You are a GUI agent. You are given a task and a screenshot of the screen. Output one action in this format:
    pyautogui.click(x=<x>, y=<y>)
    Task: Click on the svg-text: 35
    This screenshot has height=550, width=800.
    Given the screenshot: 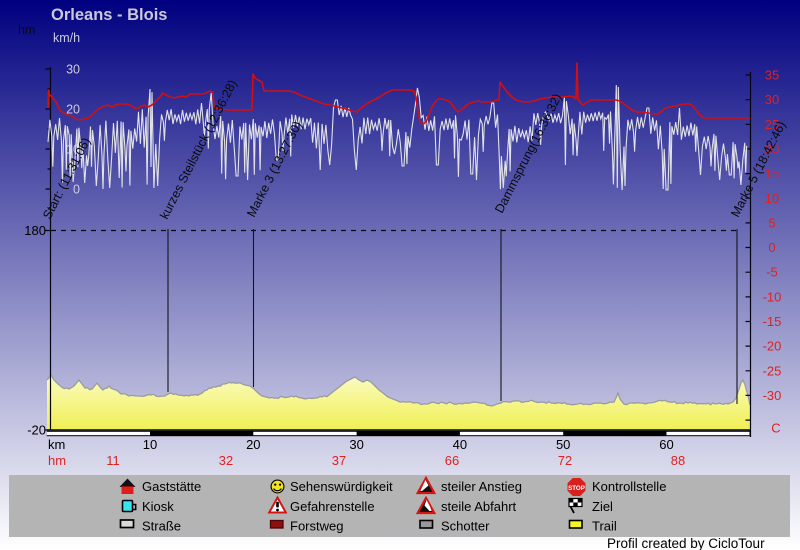 What is the action you would take?
    pyautogui.click(x=772, y=75)
    